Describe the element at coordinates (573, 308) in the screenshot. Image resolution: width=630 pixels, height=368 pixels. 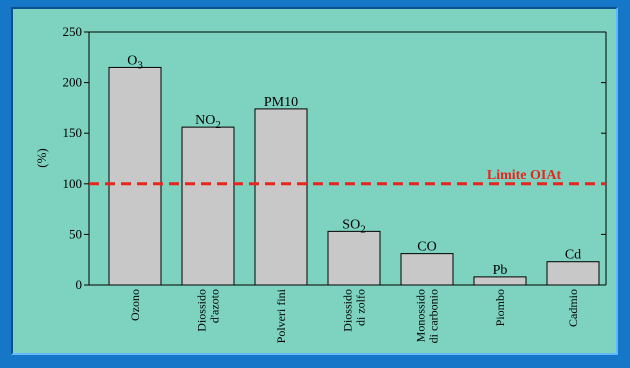
I see `category-label: Cadmio` at that location.